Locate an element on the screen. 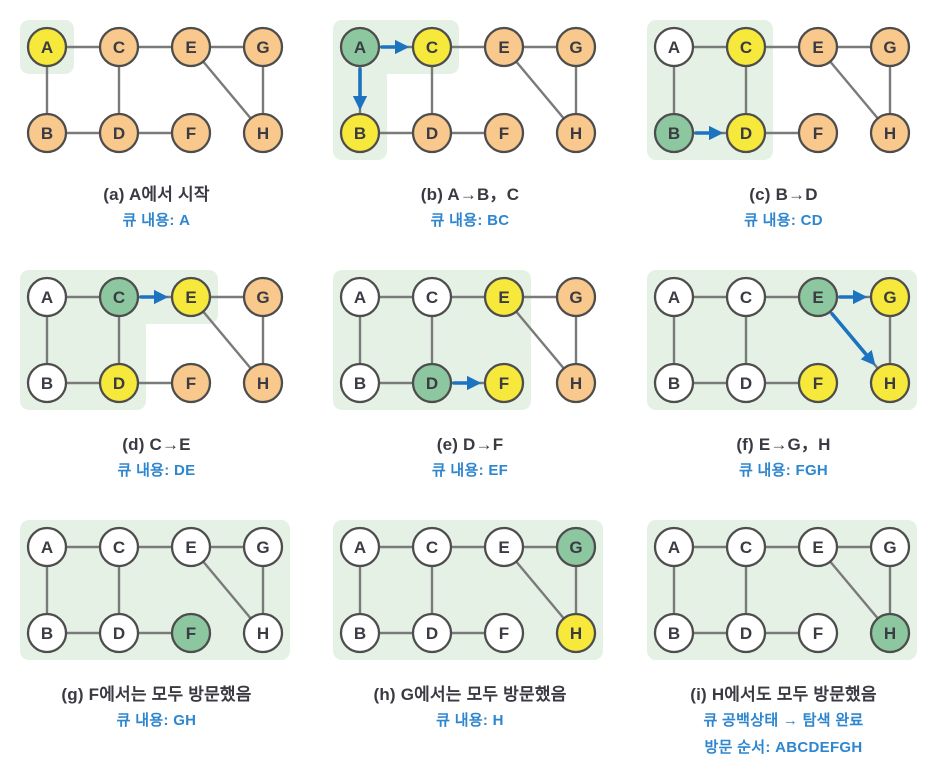 This screenshot has height=761, width=940. queue-status-c-0: 큐 내용: CD is located at coordinates (783, 221).